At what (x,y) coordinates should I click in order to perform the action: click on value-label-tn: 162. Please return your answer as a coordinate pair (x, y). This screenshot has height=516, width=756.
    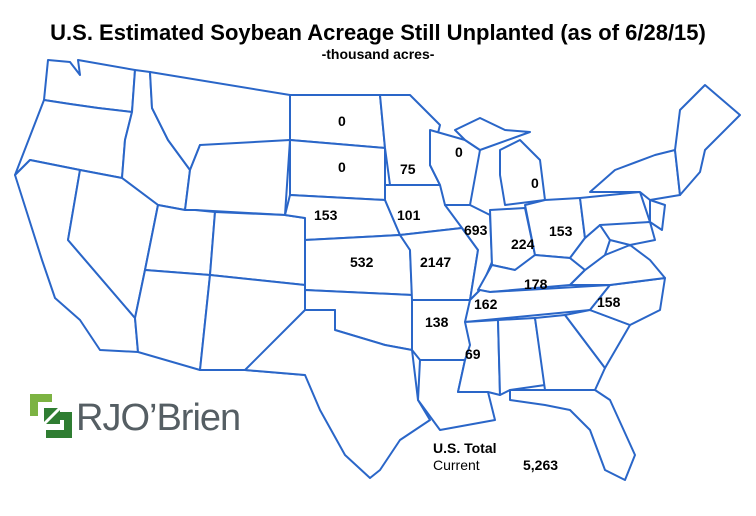
    Looking at the image, I should click on (486, 304).